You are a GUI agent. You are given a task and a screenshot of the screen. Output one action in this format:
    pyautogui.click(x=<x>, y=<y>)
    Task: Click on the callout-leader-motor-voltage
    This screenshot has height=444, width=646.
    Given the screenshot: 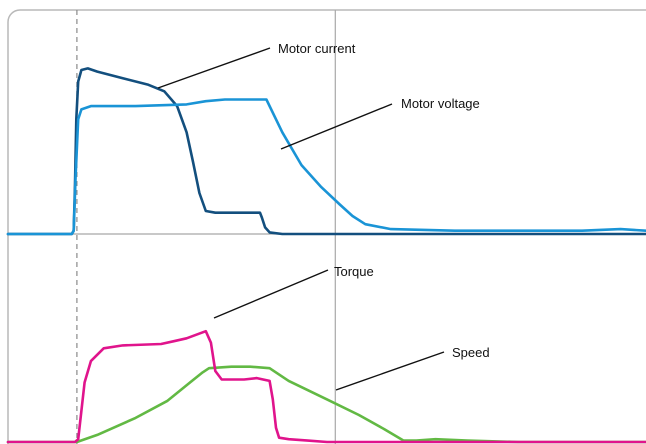 What is the action you would take?
    pyautogui.click(x=336, y=126)
    